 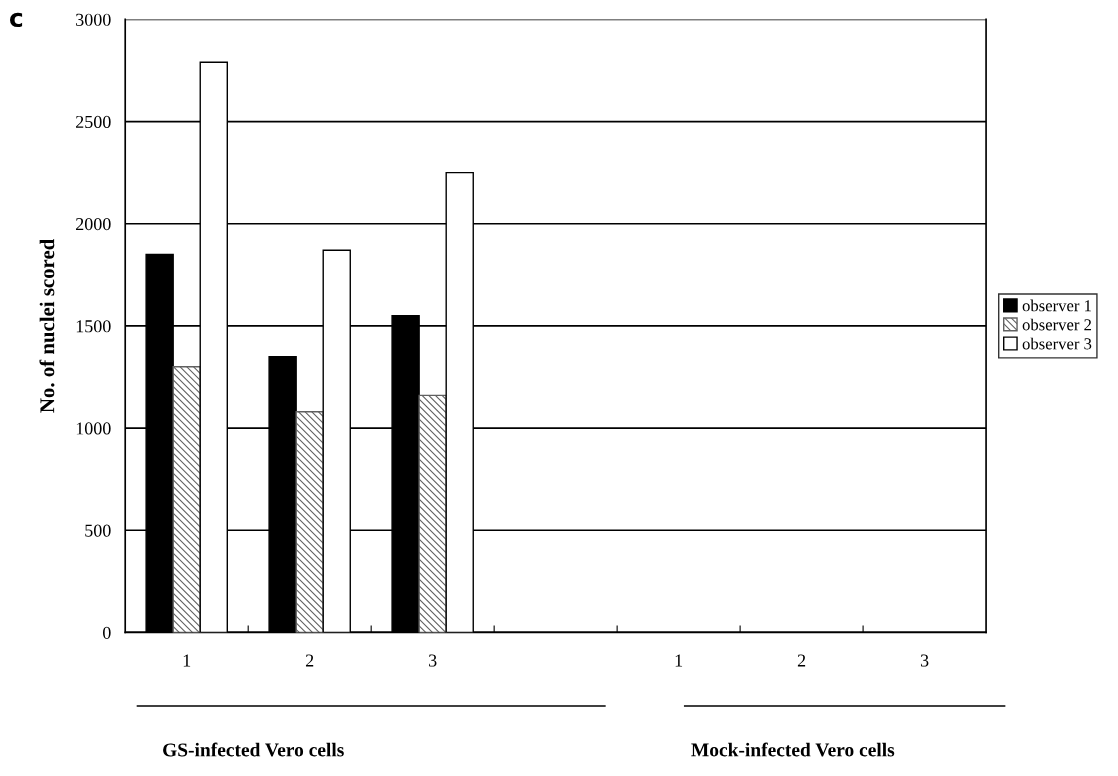 I want to click on y-axis-title: No. of nuclei scored, so click(x=47, y=325).